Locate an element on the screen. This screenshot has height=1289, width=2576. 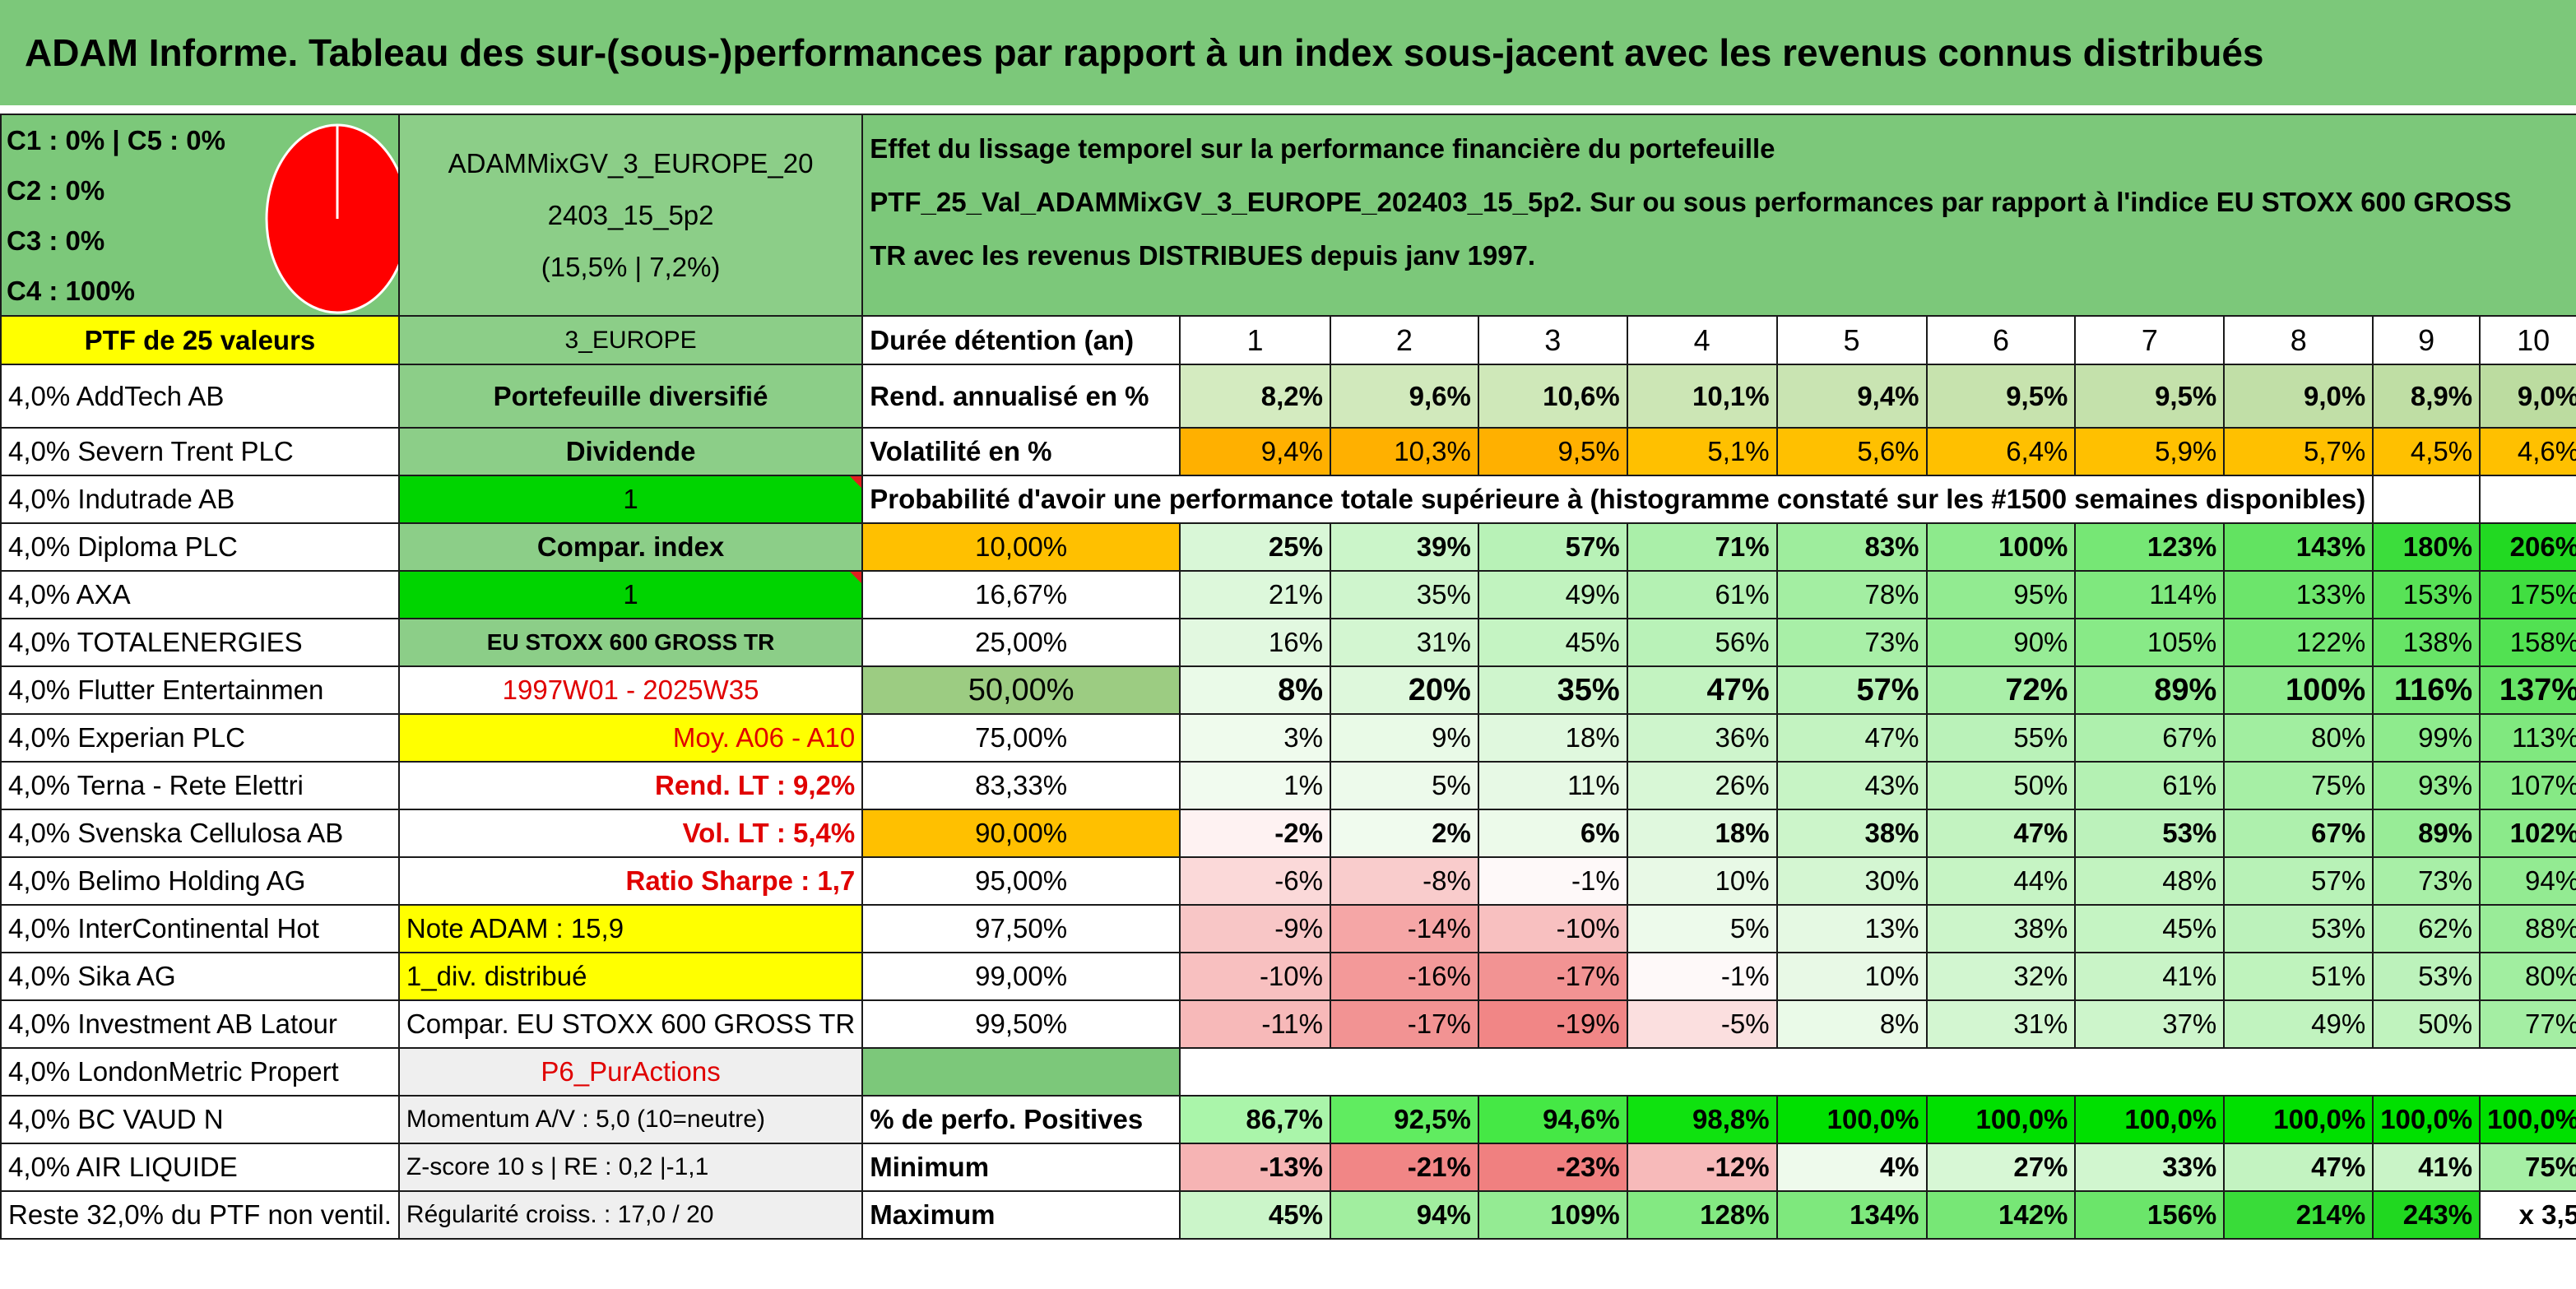
probability-value: 30% is located at coordinates (1851, 881).